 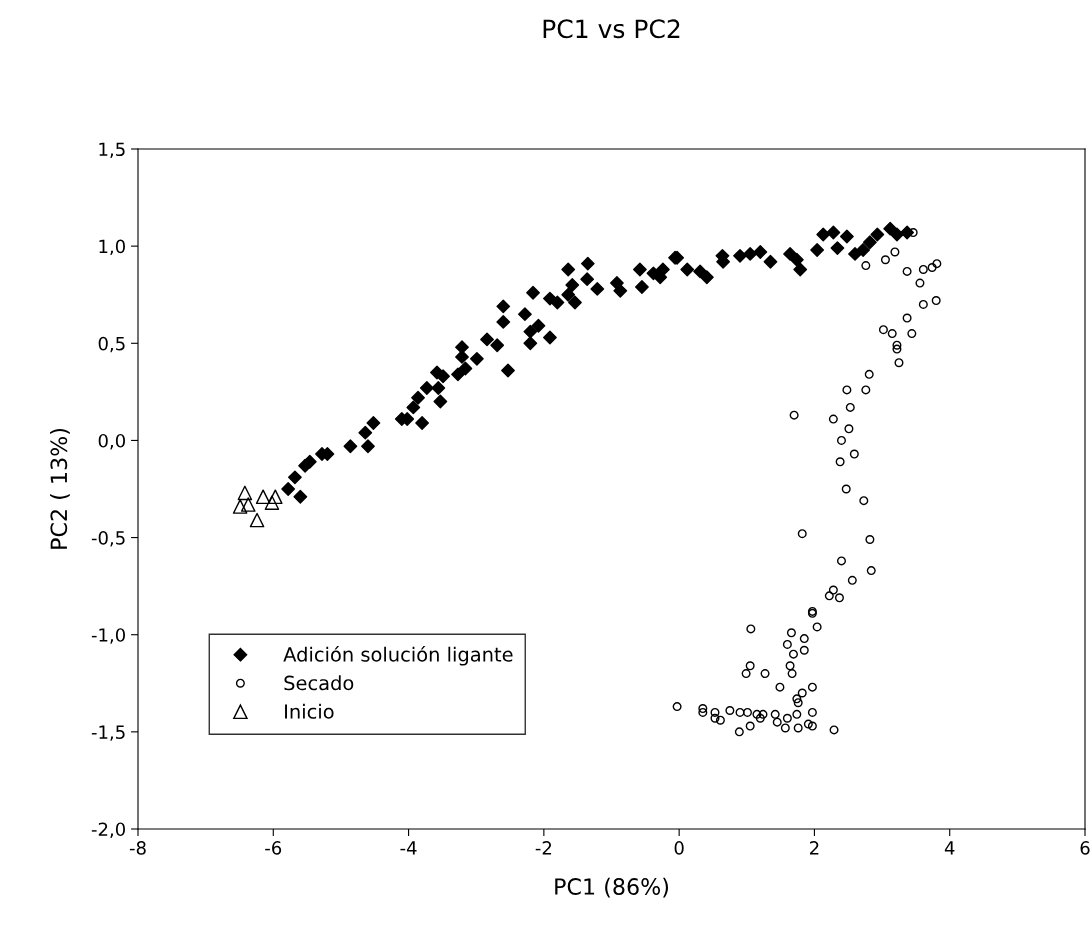 What do you see at coordinates (679, 848) in the screenshot?
I see `x-tick-label: 0` at bounding box center [679, 848].